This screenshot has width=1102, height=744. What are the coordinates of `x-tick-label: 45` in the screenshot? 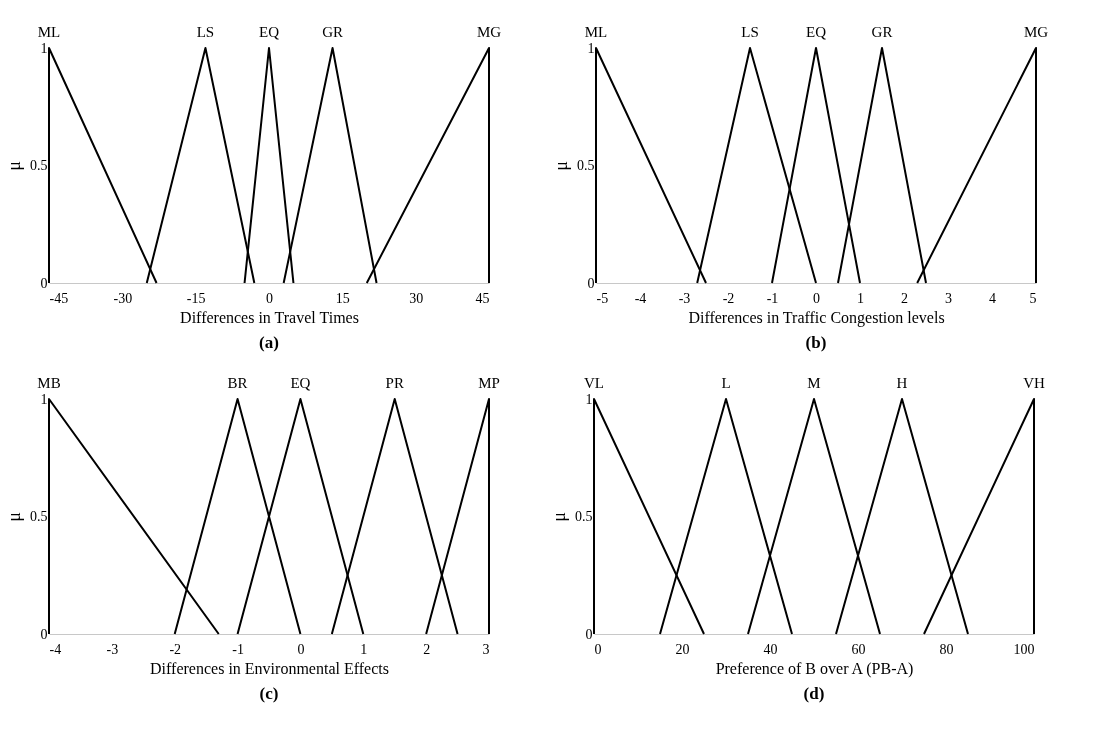 It's located at (482, 298).